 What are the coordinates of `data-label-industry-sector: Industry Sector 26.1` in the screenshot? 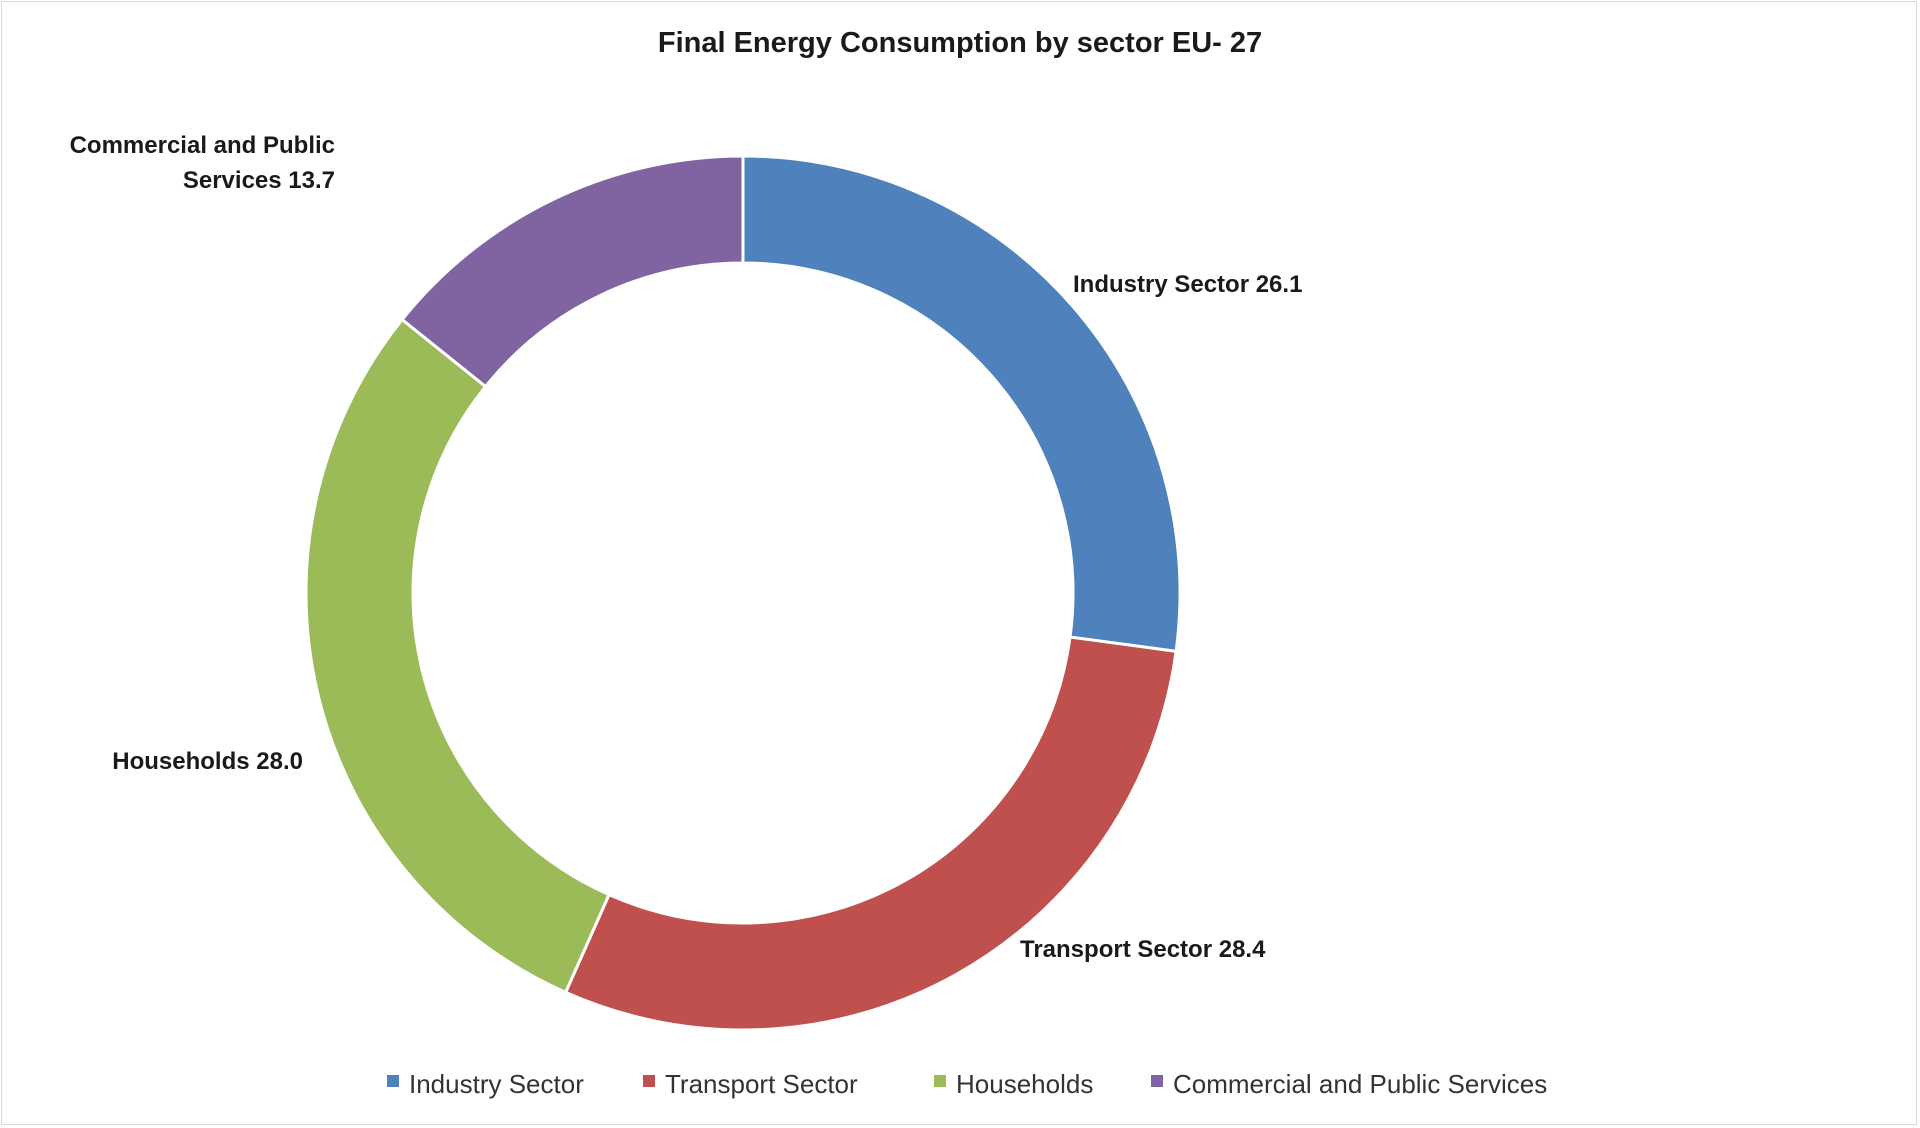 It's located at (1187, 284).